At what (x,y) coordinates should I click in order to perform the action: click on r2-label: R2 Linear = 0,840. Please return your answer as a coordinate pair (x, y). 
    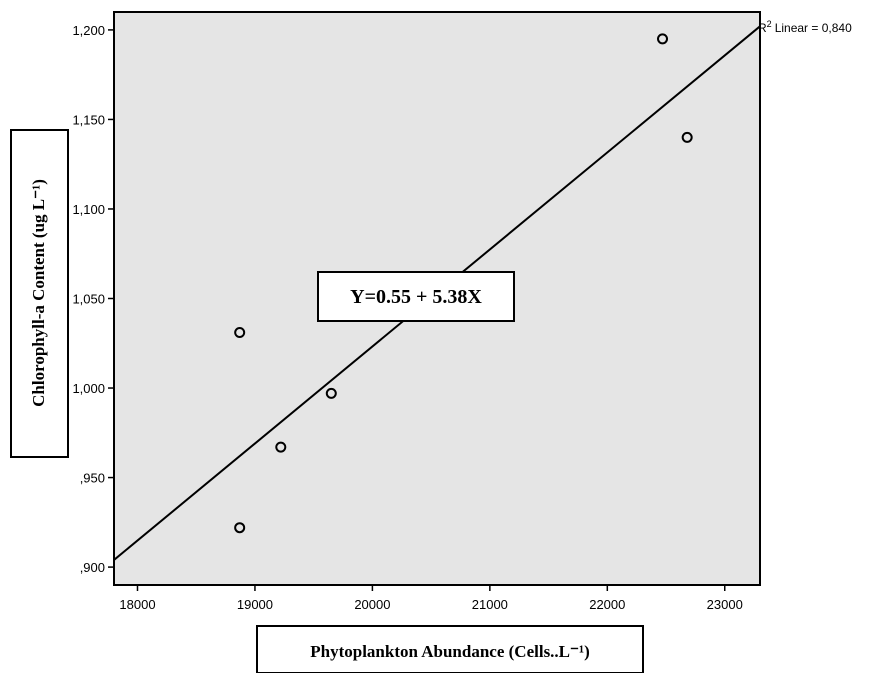
    Looking at the image, I should click on (805, 27).